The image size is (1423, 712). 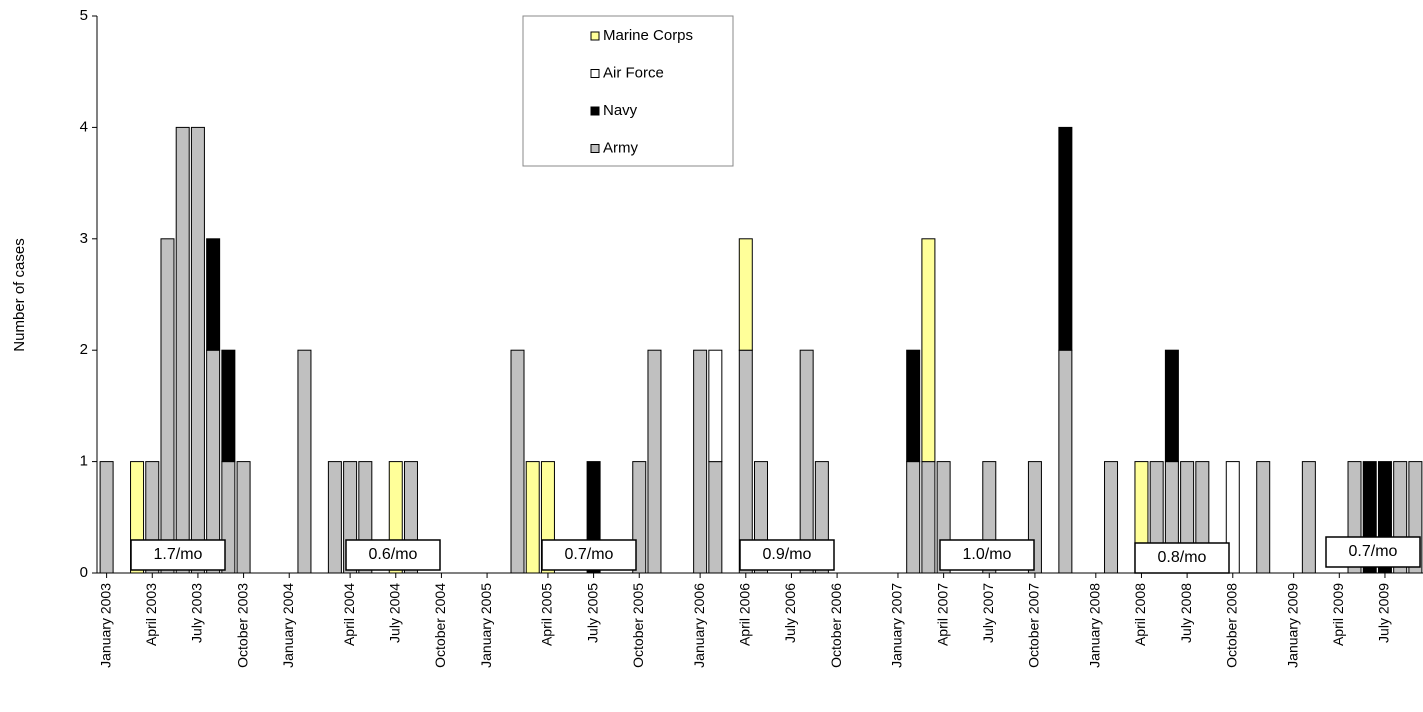 I want to click on x-tick-label: April 2008, so click(x=1140, y=614).